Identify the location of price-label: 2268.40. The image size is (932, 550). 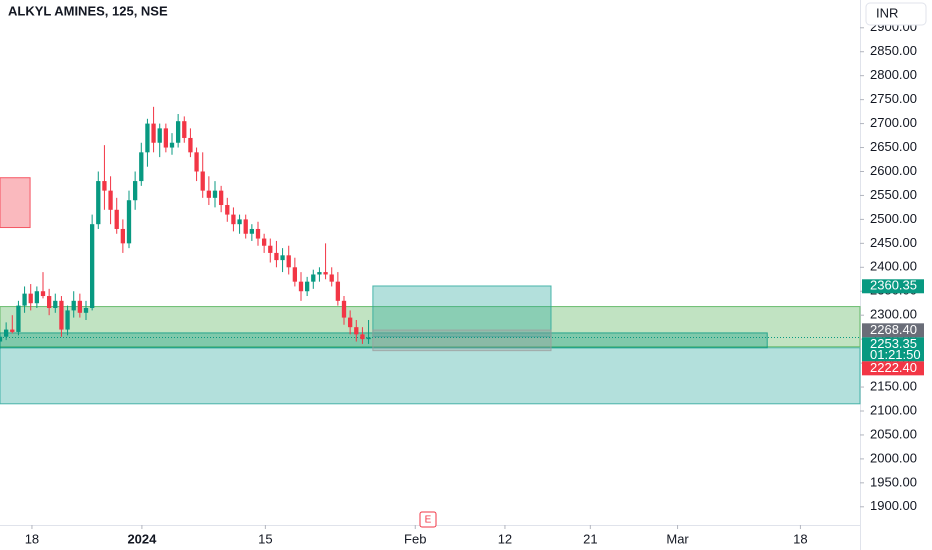
(893, 329).